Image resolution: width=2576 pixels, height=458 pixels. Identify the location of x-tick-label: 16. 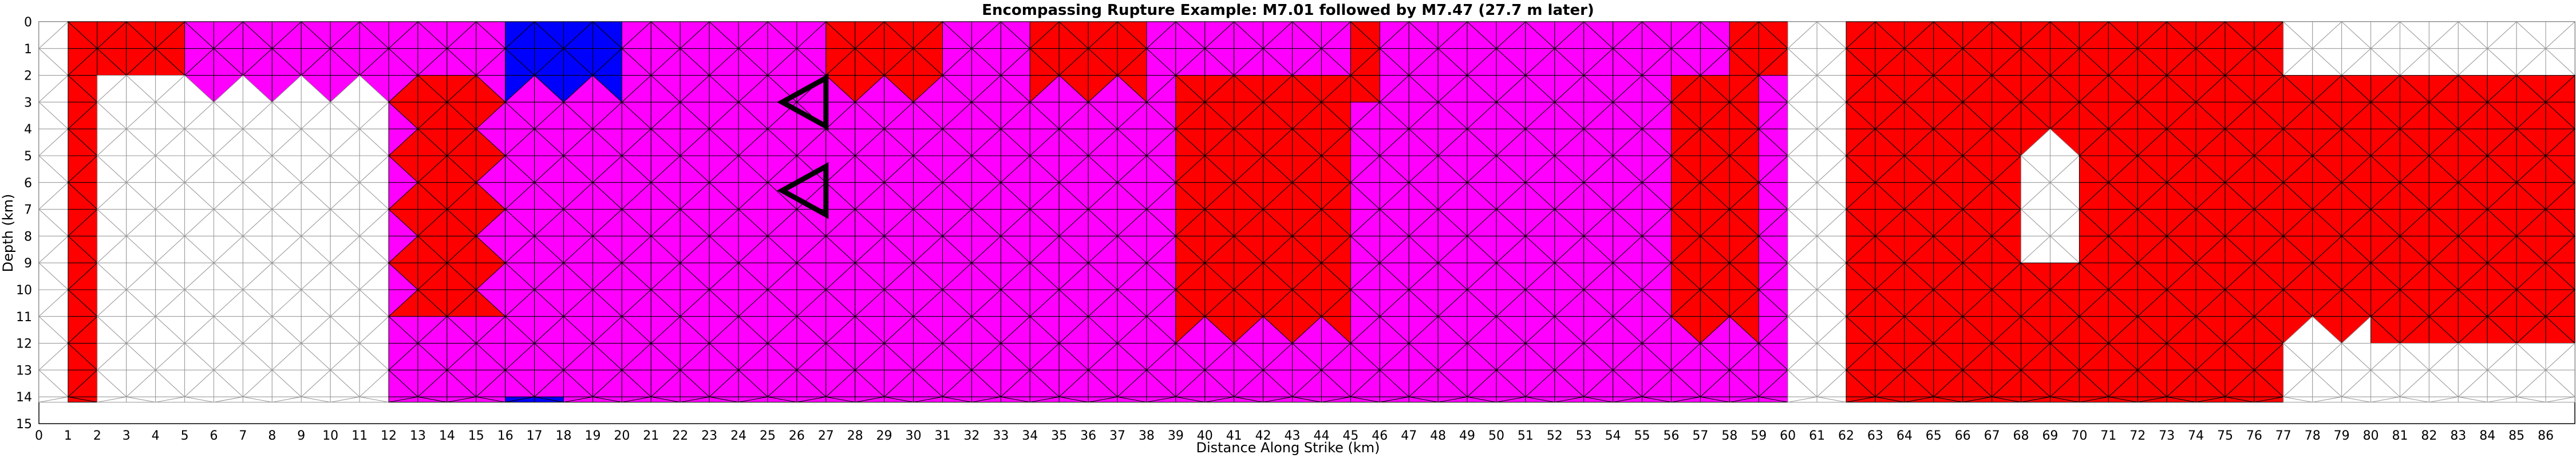
(505, 436).